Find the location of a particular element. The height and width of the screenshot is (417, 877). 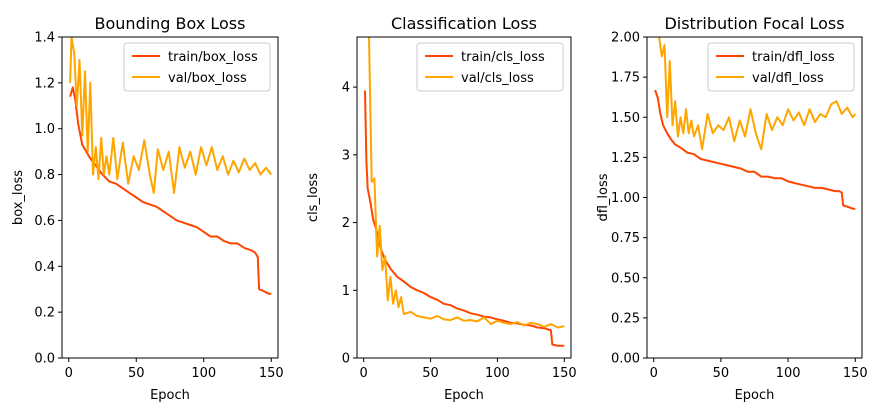

y-tick-label: 0.2 is located at coordinates (44, 313).